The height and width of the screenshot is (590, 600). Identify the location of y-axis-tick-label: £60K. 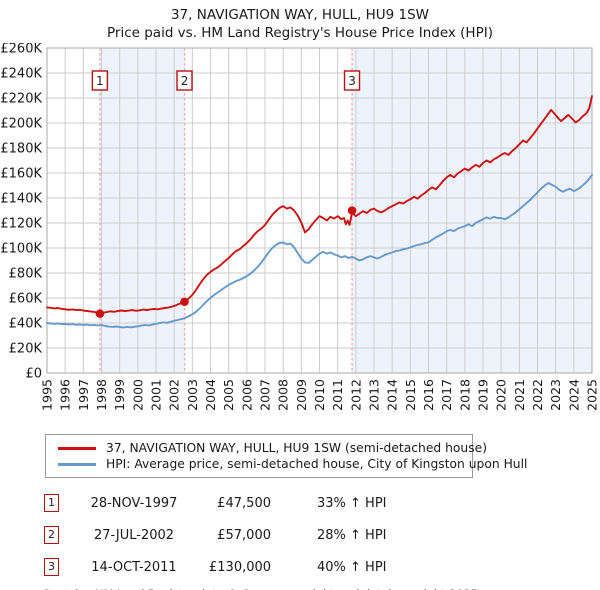
(26, 299).